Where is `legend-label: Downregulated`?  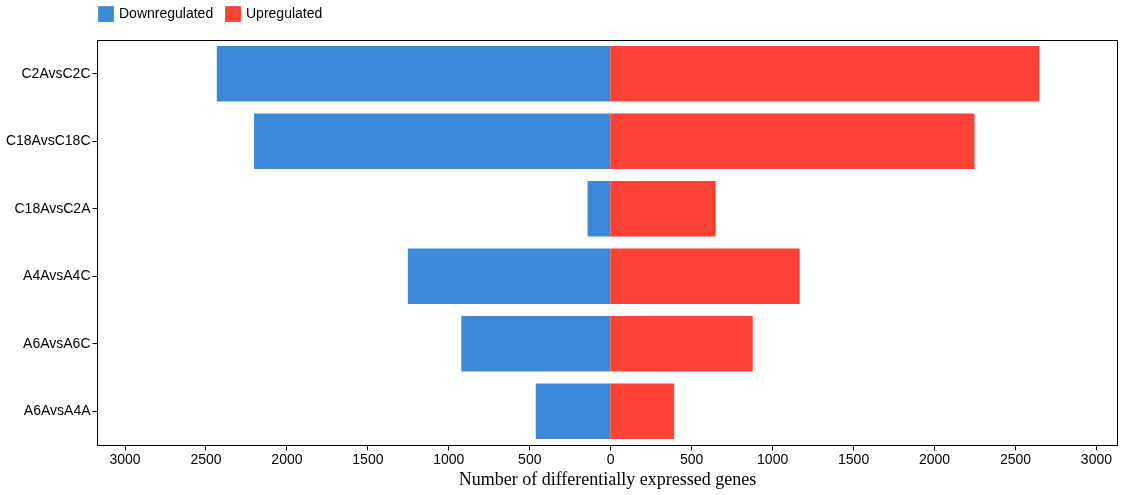 legend-label: Downregulated is located at coordinates (166, 13).